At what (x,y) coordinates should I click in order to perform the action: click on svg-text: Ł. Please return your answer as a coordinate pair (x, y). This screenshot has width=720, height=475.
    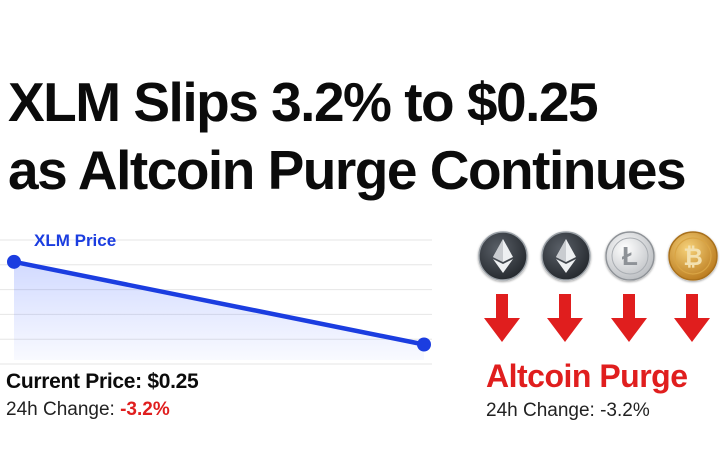
    Looking at the image, I should click on (630, 256).